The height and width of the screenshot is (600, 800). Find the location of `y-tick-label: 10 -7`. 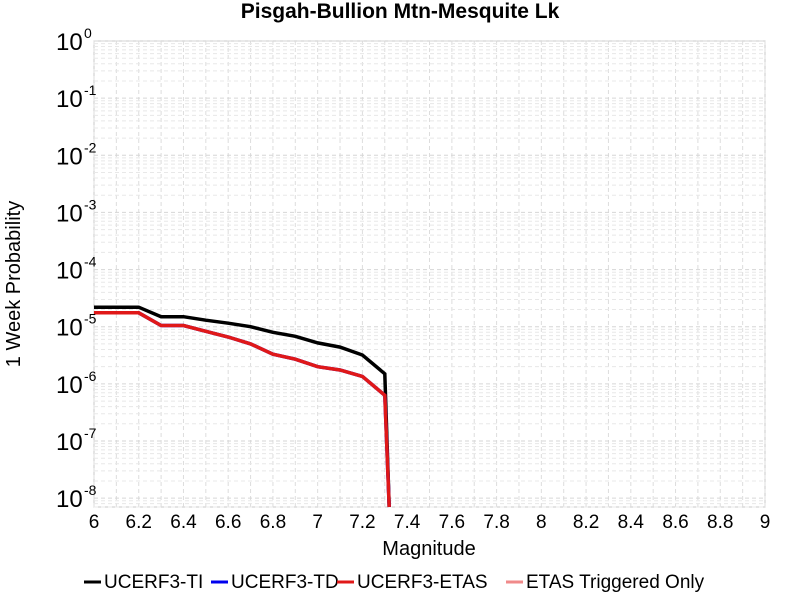

y-tick-label: 10 -7 is located at coordinates (76, 440).